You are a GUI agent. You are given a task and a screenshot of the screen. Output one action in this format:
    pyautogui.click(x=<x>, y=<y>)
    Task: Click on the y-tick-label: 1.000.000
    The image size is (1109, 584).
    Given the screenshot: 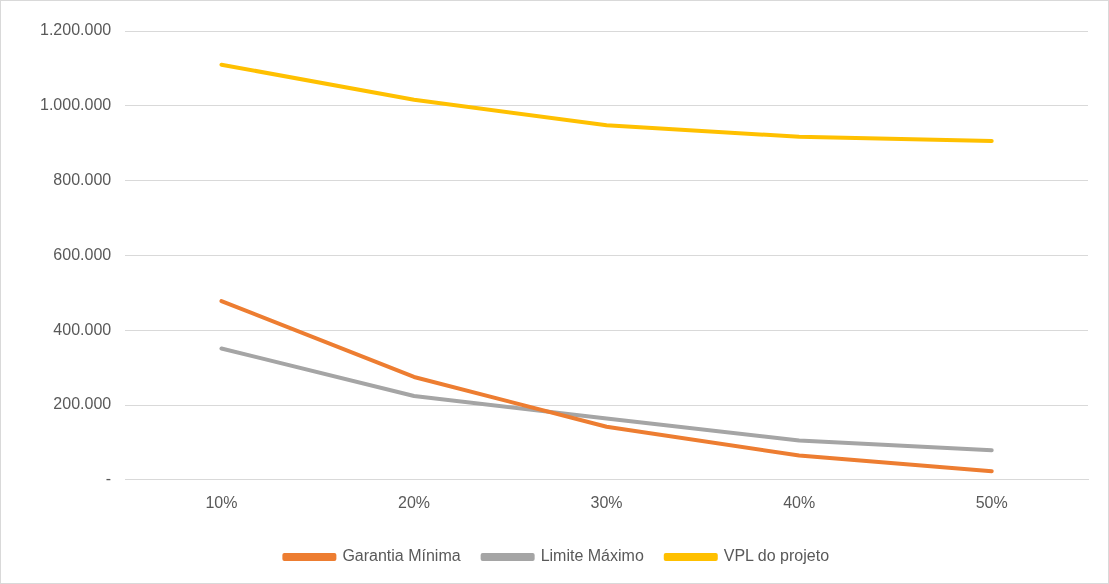 What is the action you would take?
    pyautogui.click(x=75, y=105)
    